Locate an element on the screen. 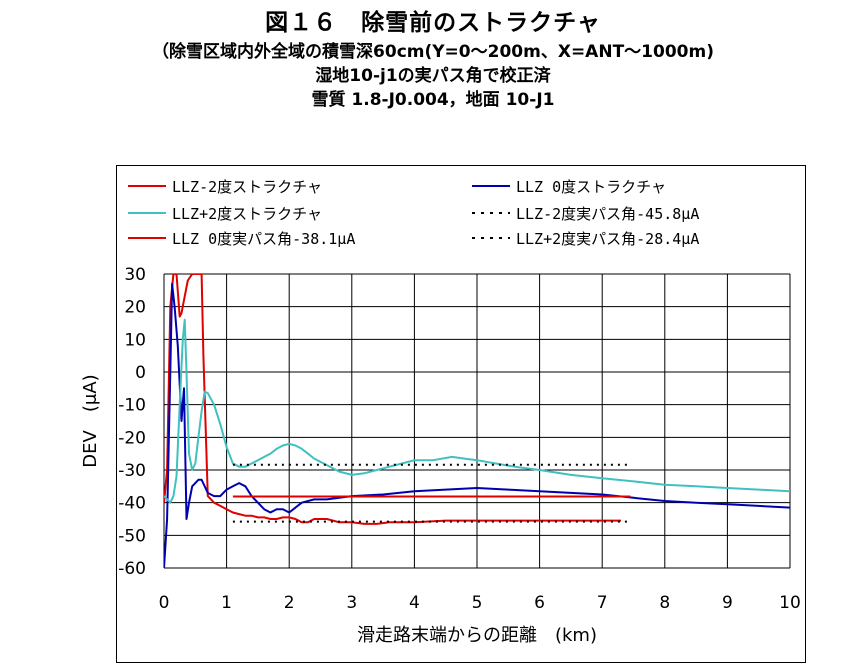 The height and width of the screenshot is (670, 866). x-axis-label: 滑走路末端からの距離 (km) is located at coordinates (477, 635).